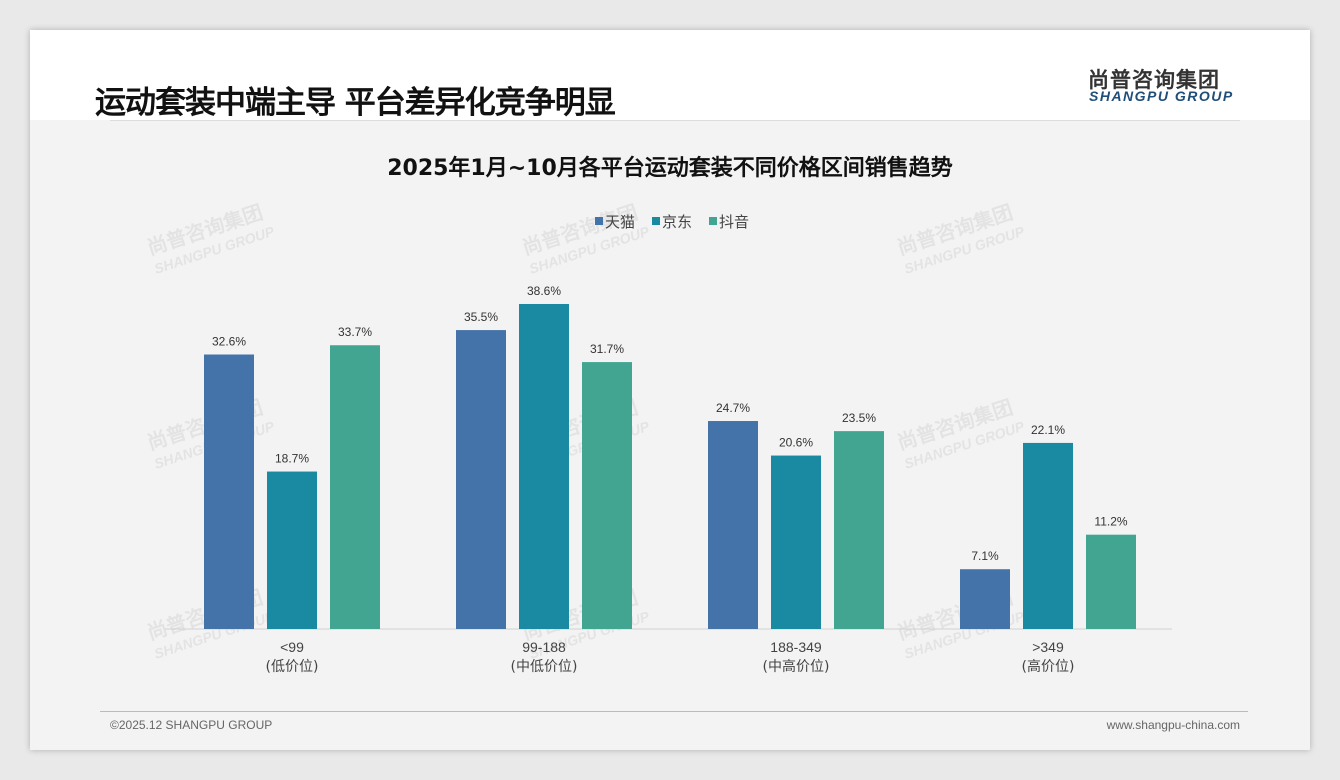 This screenshot has width=1340, height=780. What do you see at coordinates (191, 725) in the screenshot?
I see `copyright: ©2025.12 SHANGPU GROUP` at bounding box center [191, 725].